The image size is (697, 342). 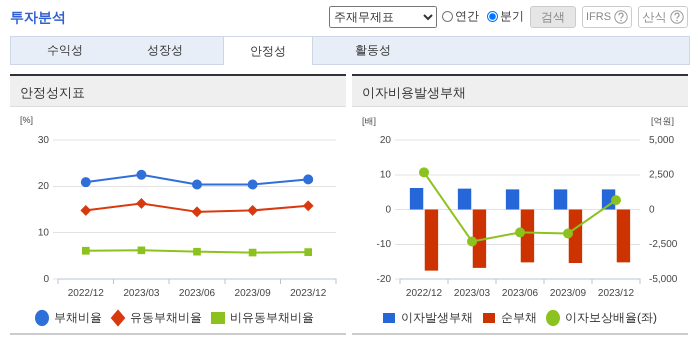 I want to click on text: 투자분석, so click(x=38, y=18).